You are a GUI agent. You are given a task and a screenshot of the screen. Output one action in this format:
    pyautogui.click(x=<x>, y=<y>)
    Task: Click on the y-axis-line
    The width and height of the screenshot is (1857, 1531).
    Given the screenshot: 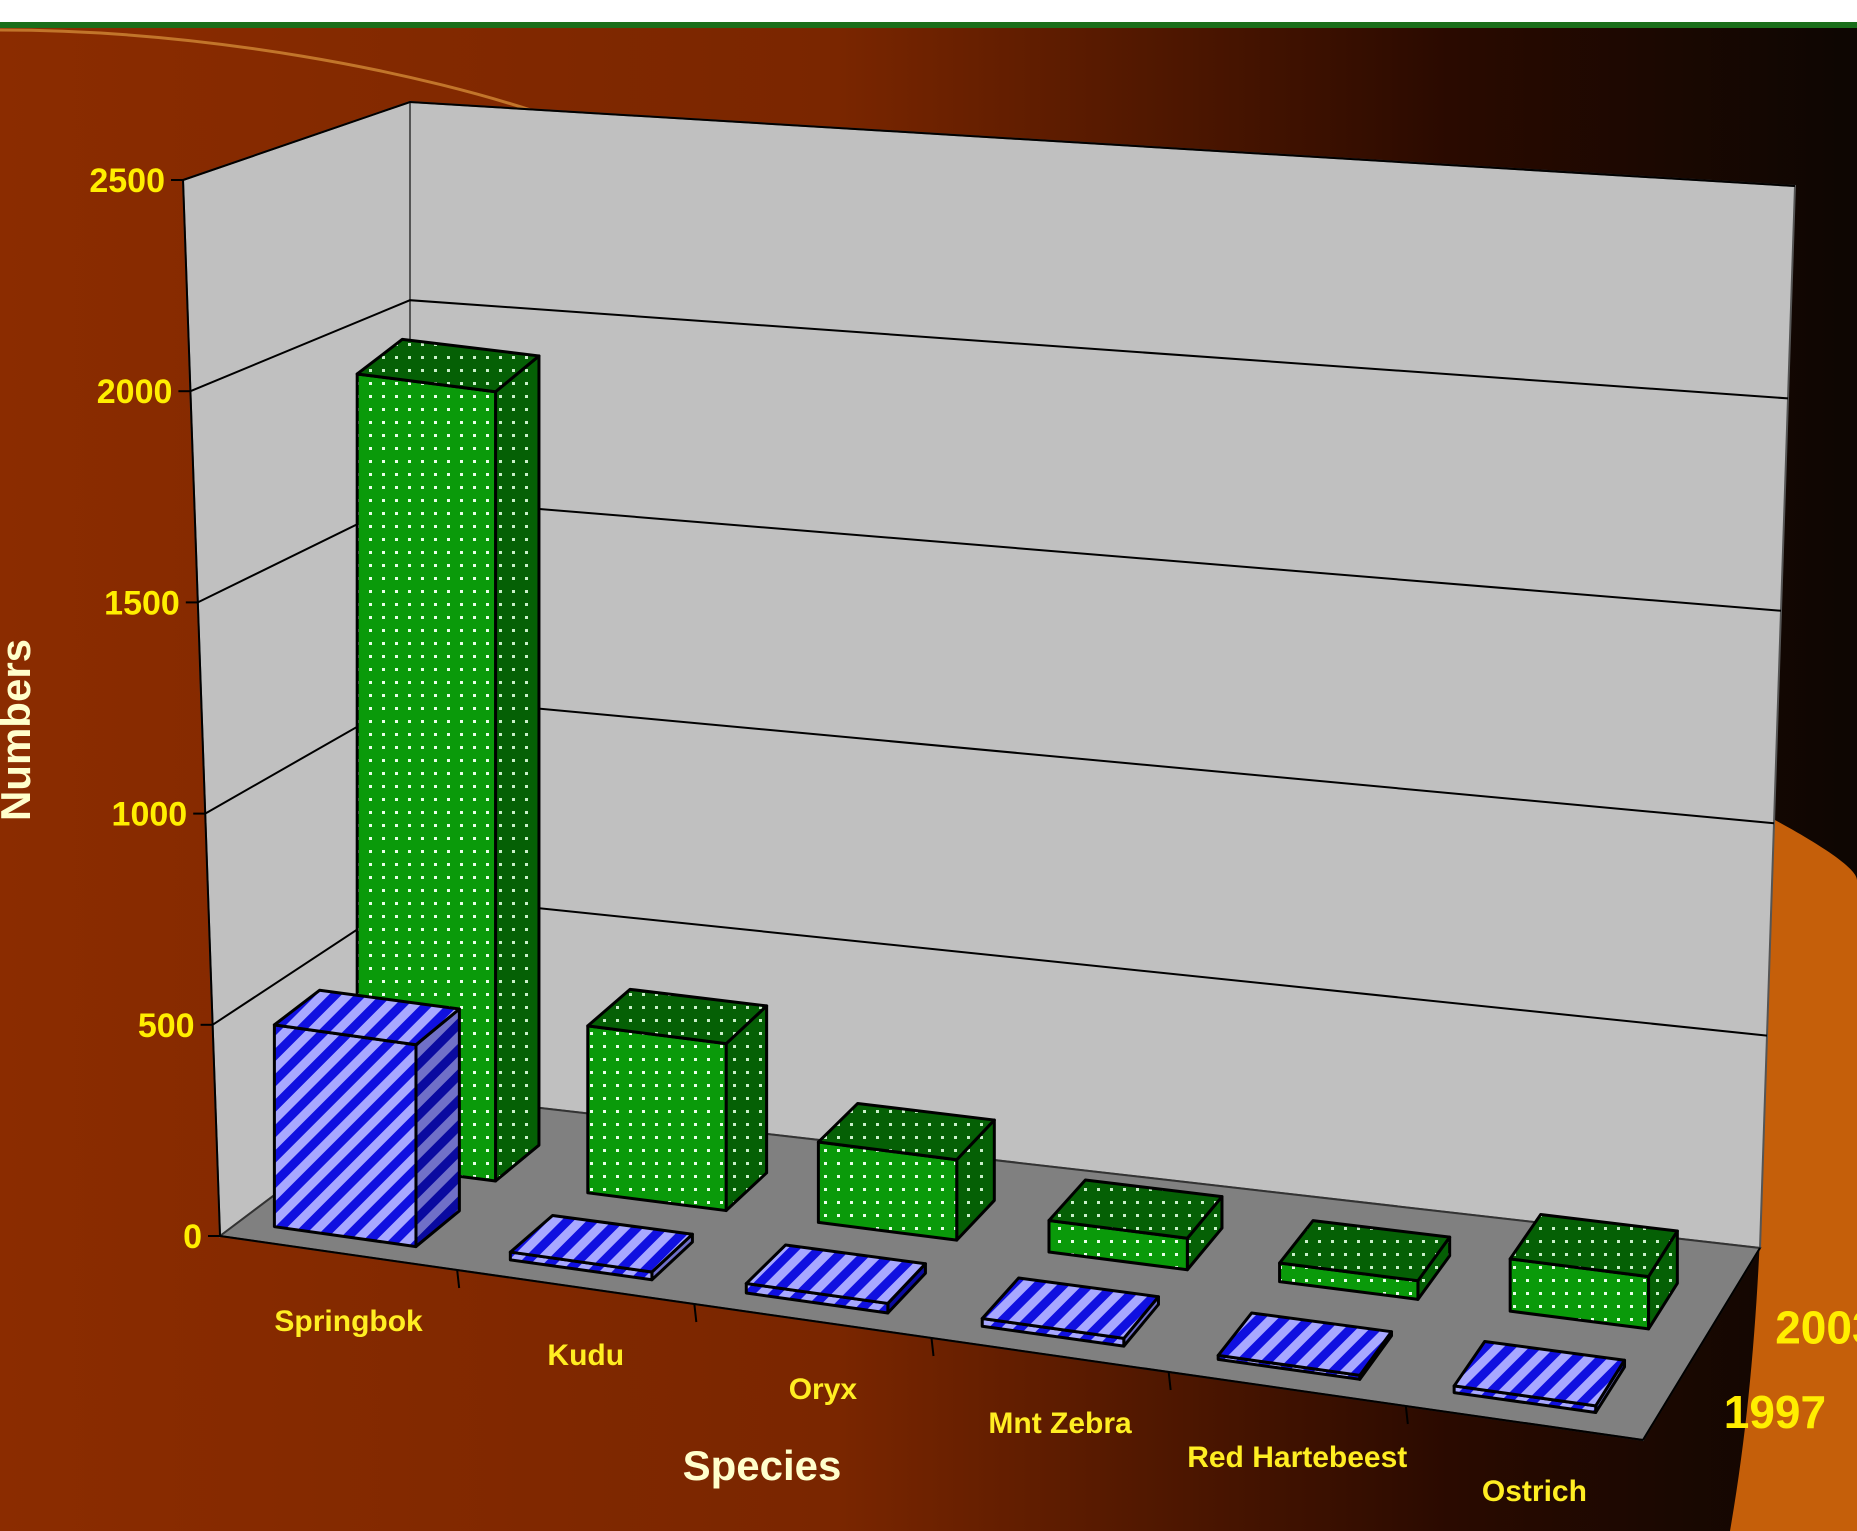 What is the action you would take?
    pyautogui.click(x=201, y=708)
    